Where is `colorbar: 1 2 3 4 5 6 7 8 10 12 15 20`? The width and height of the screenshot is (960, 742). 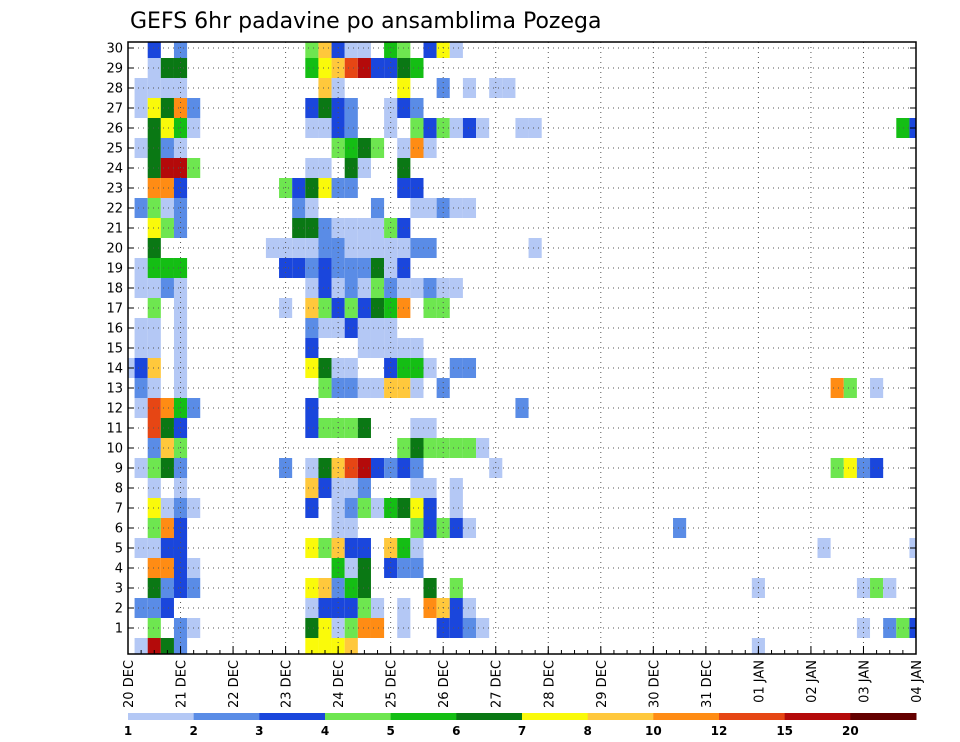 colorbar: 1 2 3 4 5 6 7 8 10 12 15 20 is located at coordinates (520, 725).